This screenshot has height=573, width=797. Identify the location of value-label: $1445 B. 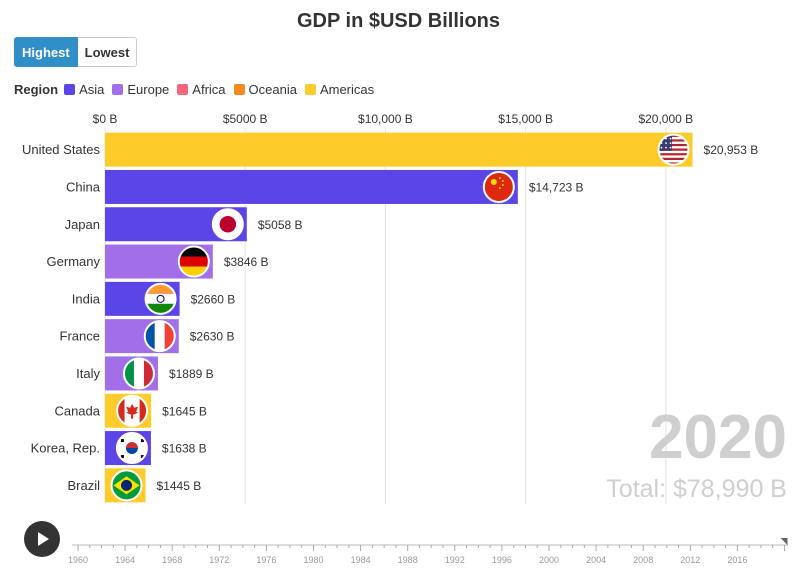
(179, 486).